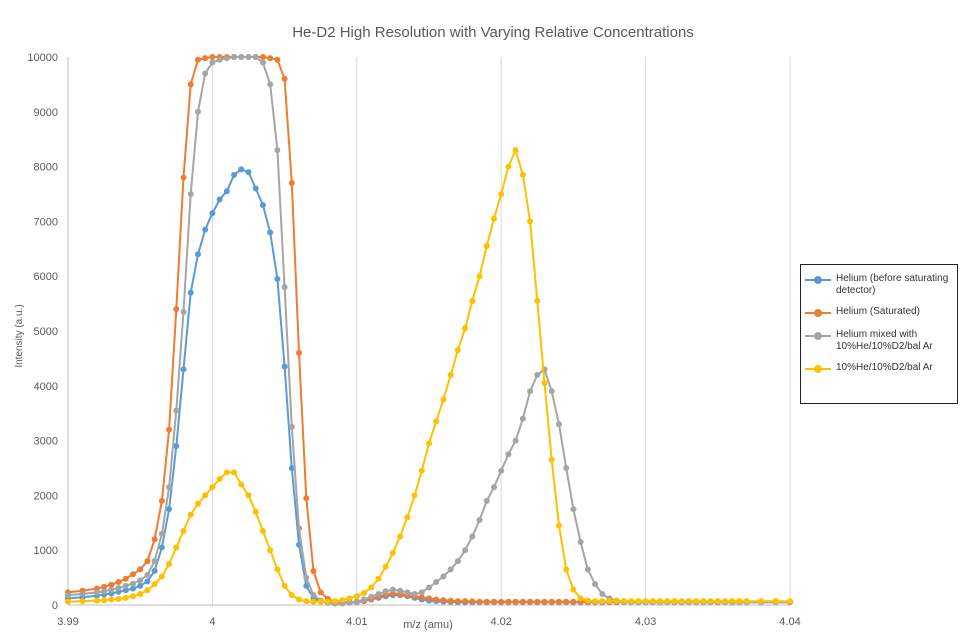 This screenshot has width=963, height=635. I want to click on x-tick-labels: 3.99 4 4.01 4.02 4.03 4.04, so click(428, 622).